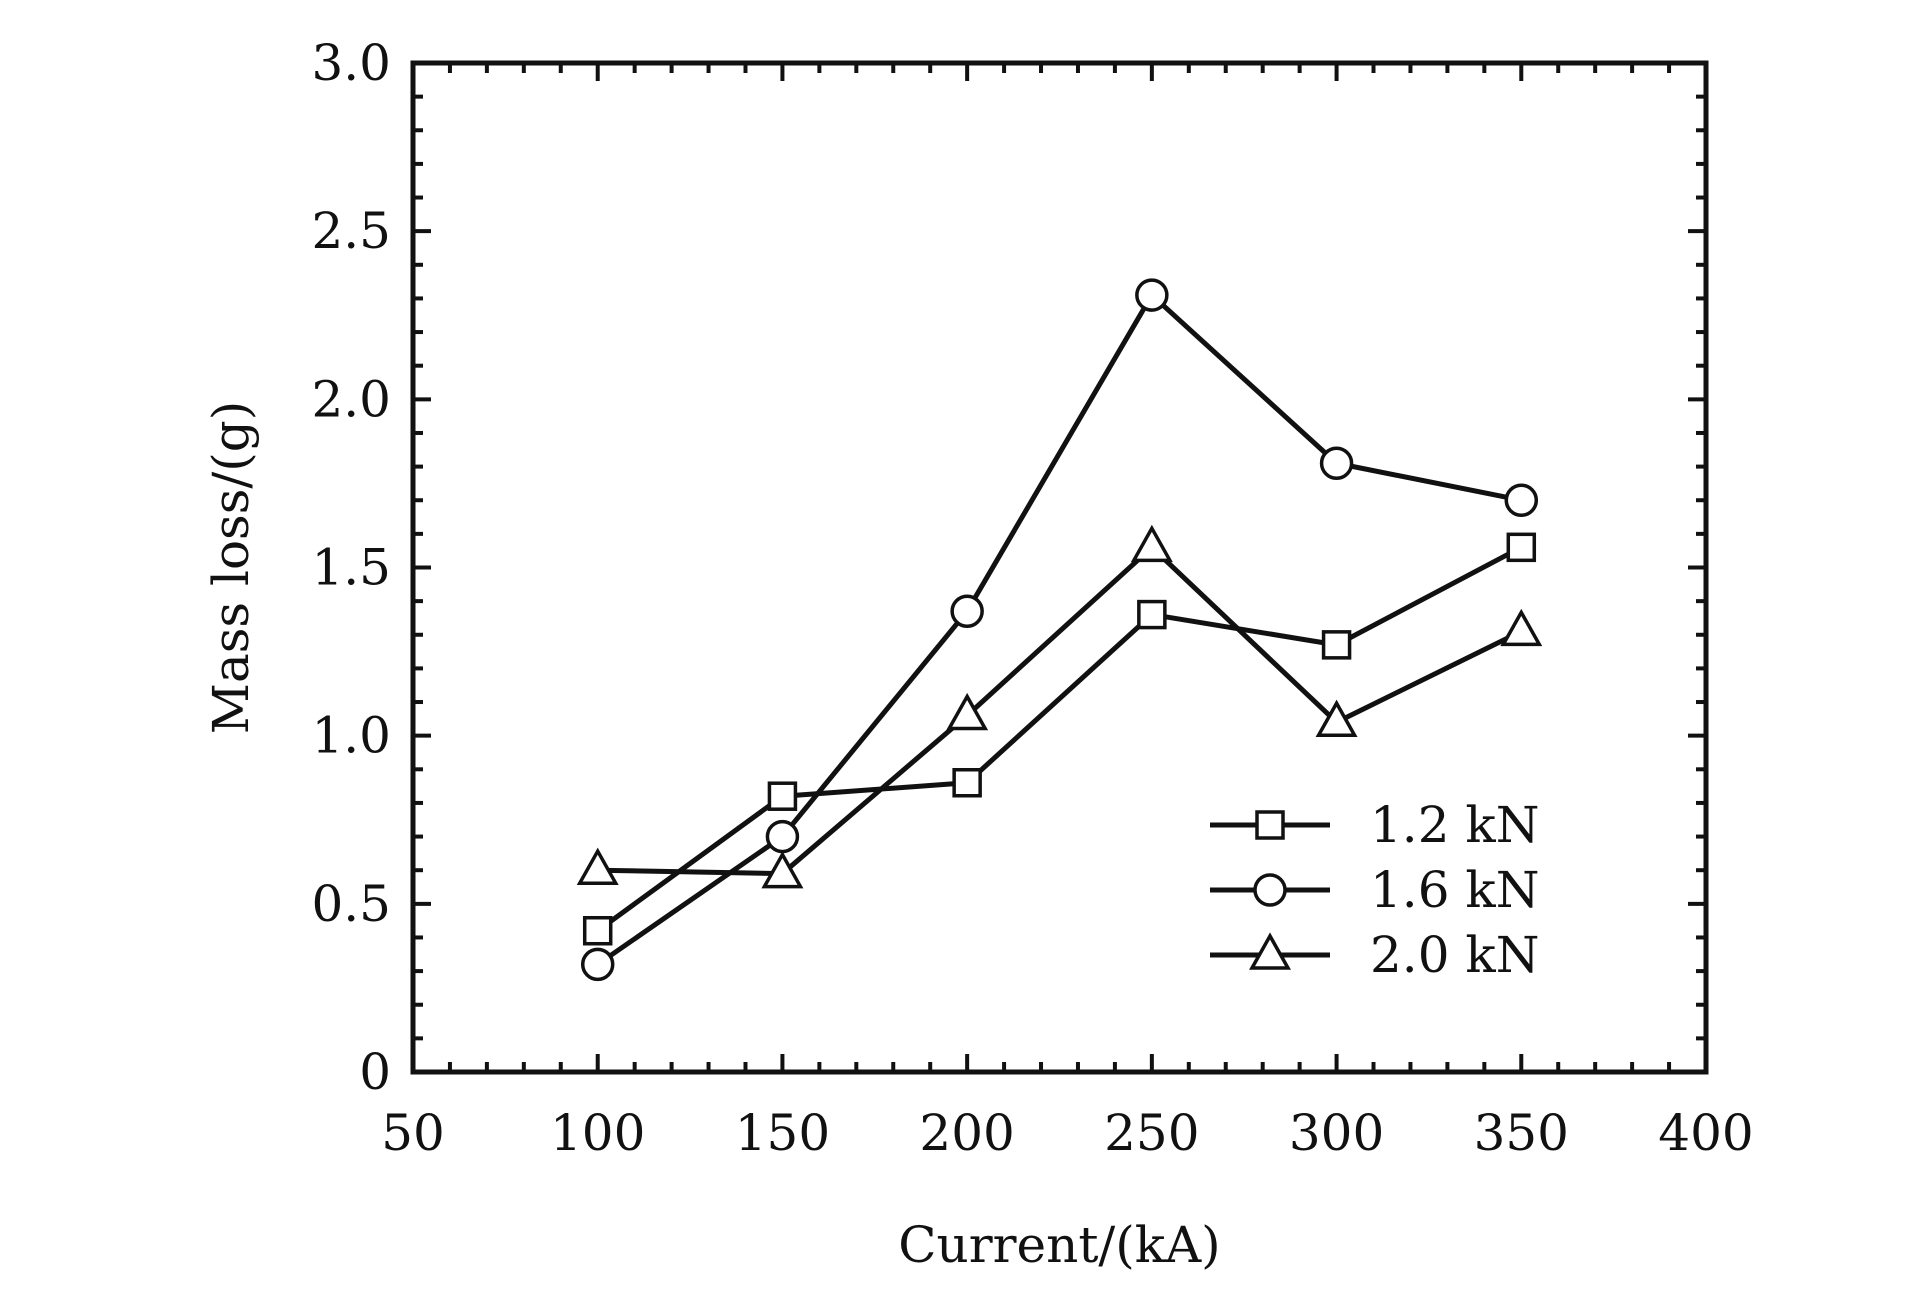  I want to click on x-tick-label: 250, so click(1151, 1133).